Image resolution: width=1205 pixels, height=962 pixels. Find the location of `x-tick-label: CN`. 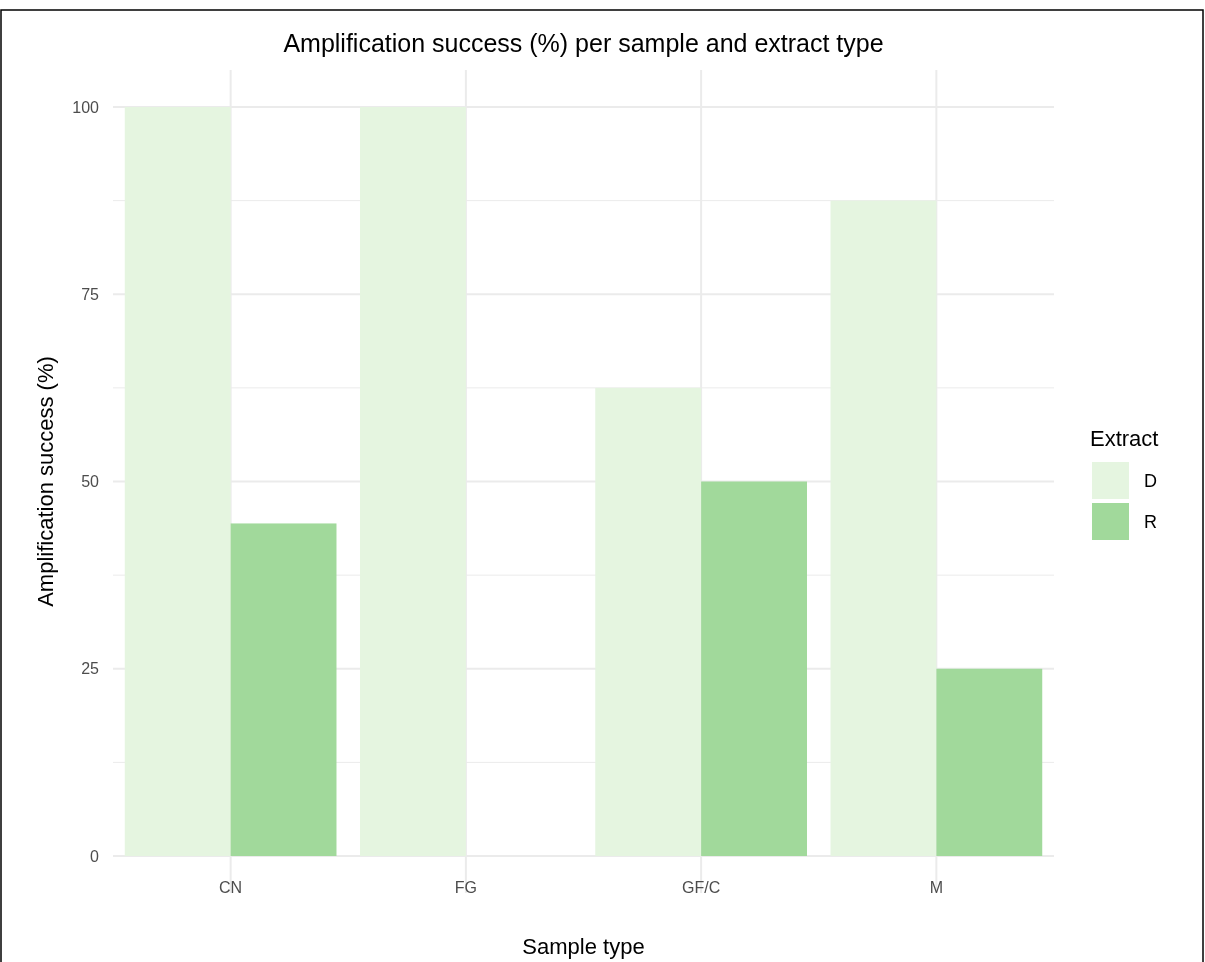

x-tick-label: CN is located at coordinates (231, 887).